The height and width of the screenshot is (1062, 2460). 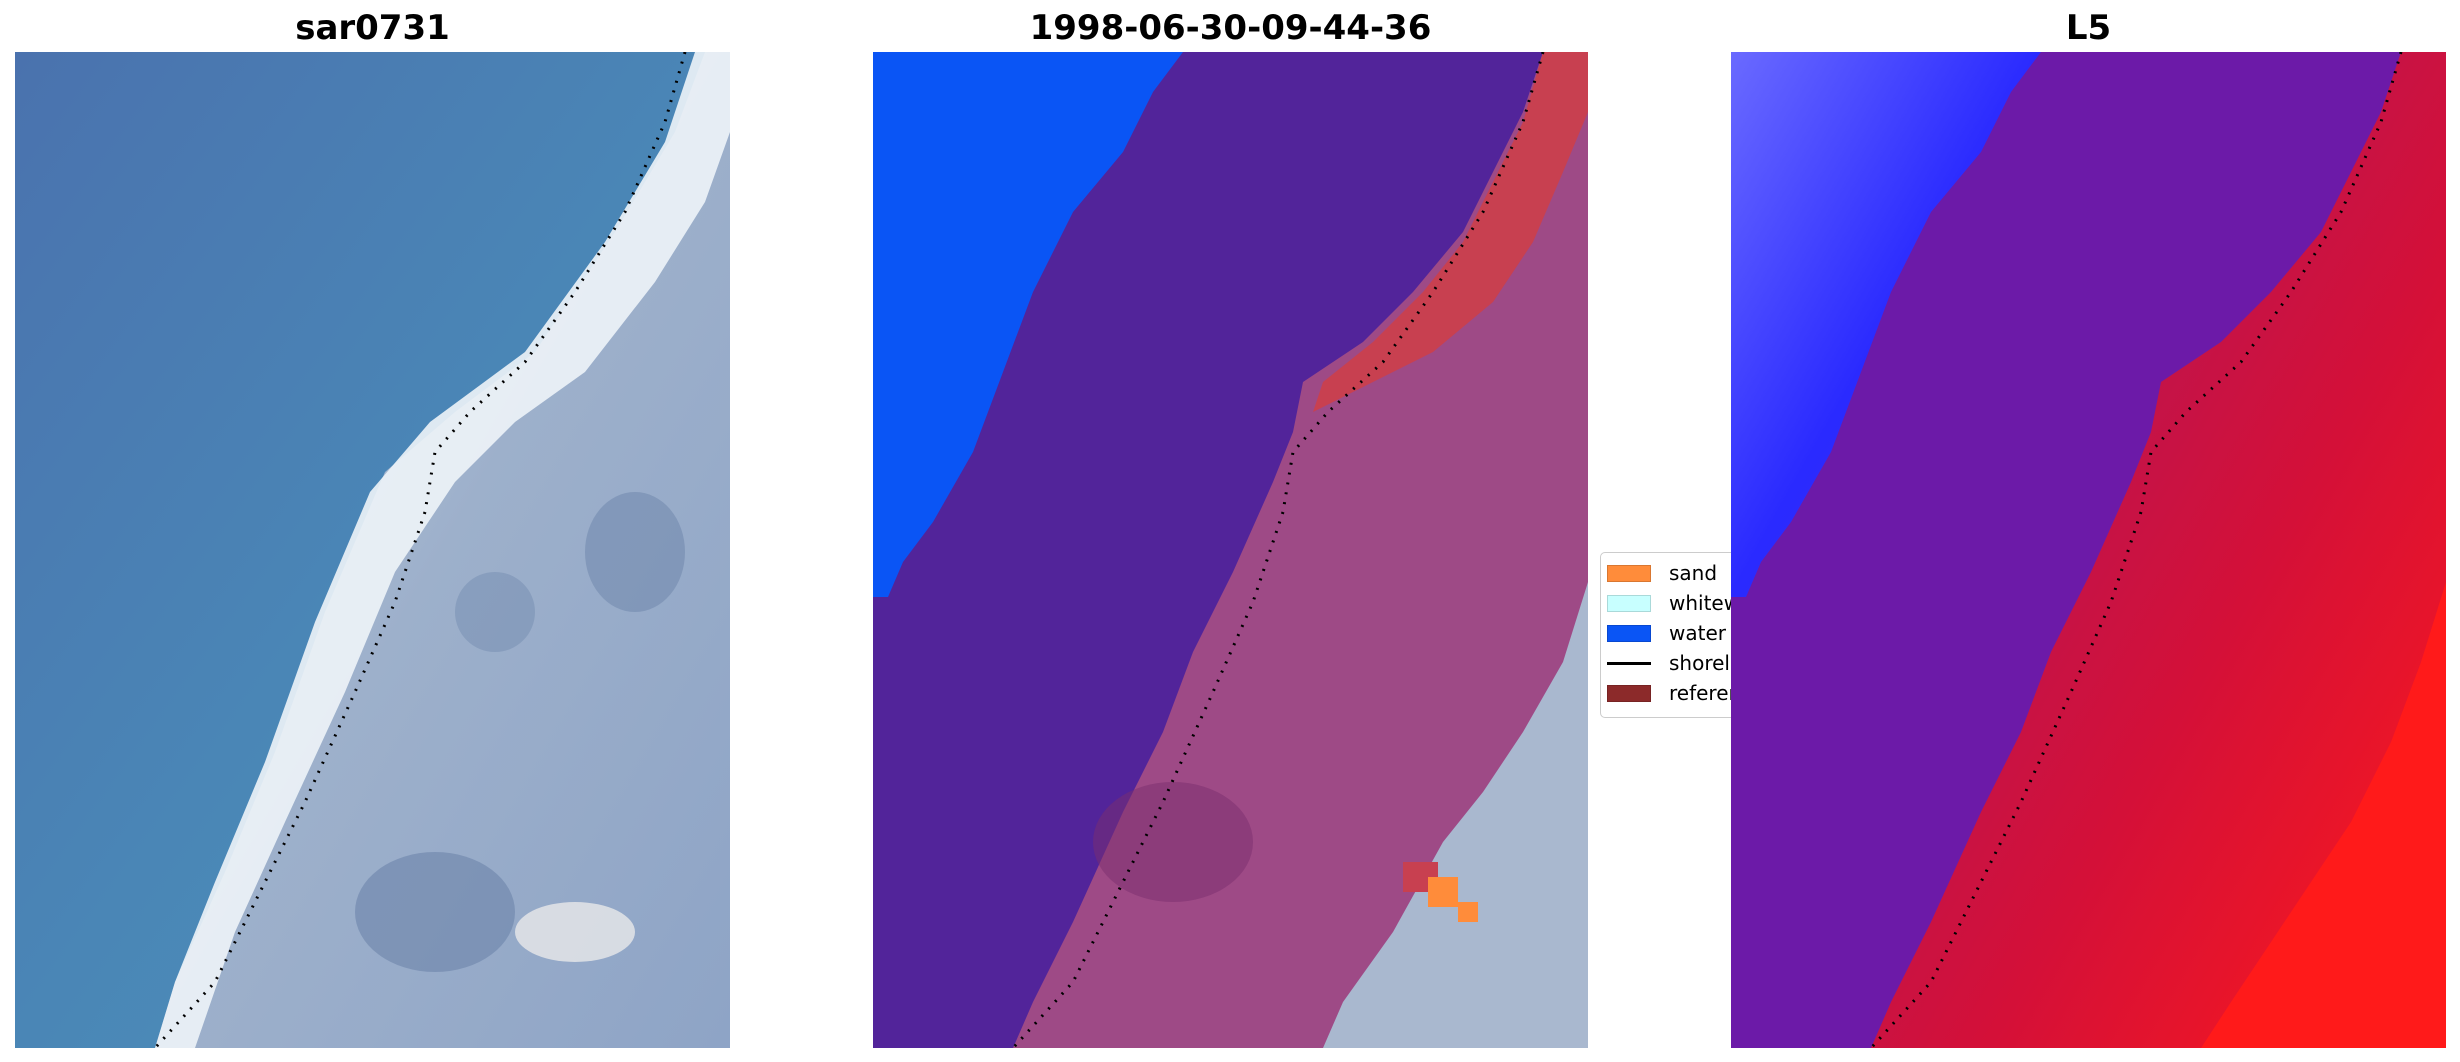 What do you see at coordinates (1028, 324) in the screenshot?
I see `water-class` at bounding box center [1028, 324].